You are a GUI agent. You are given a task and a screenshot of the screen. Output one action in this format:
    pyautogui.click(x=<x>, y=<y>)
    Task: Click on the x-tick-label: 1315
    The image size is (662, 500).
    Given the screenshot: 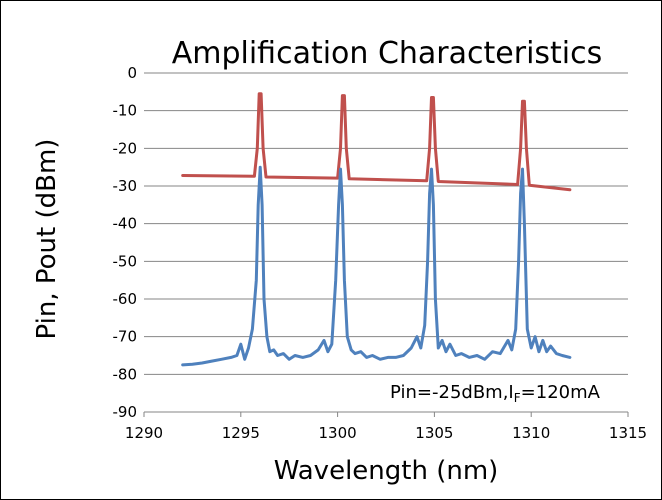 What is the action you would take?
    pyautogui.click(x=628, y=433)
    